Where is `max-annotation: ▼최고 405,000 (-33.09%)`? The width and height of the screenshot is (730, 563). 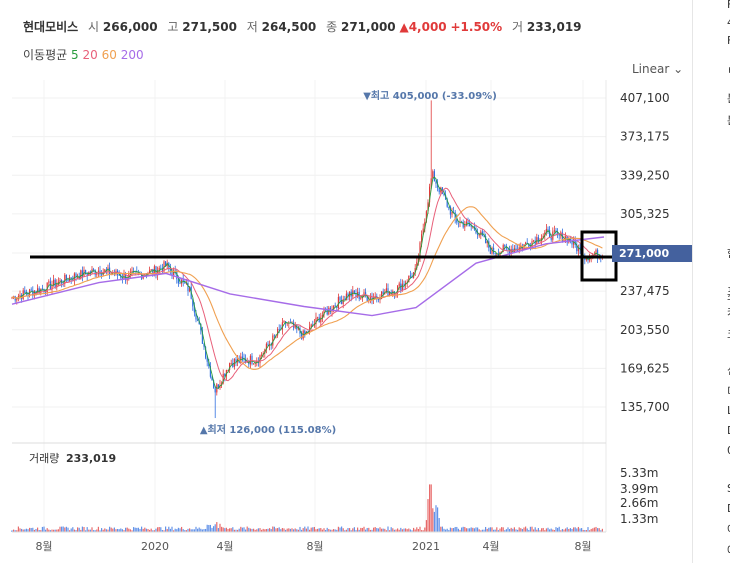 max-annotation: ▼최고 405,000 (-33.09%) is located at coordinates (430, 95).